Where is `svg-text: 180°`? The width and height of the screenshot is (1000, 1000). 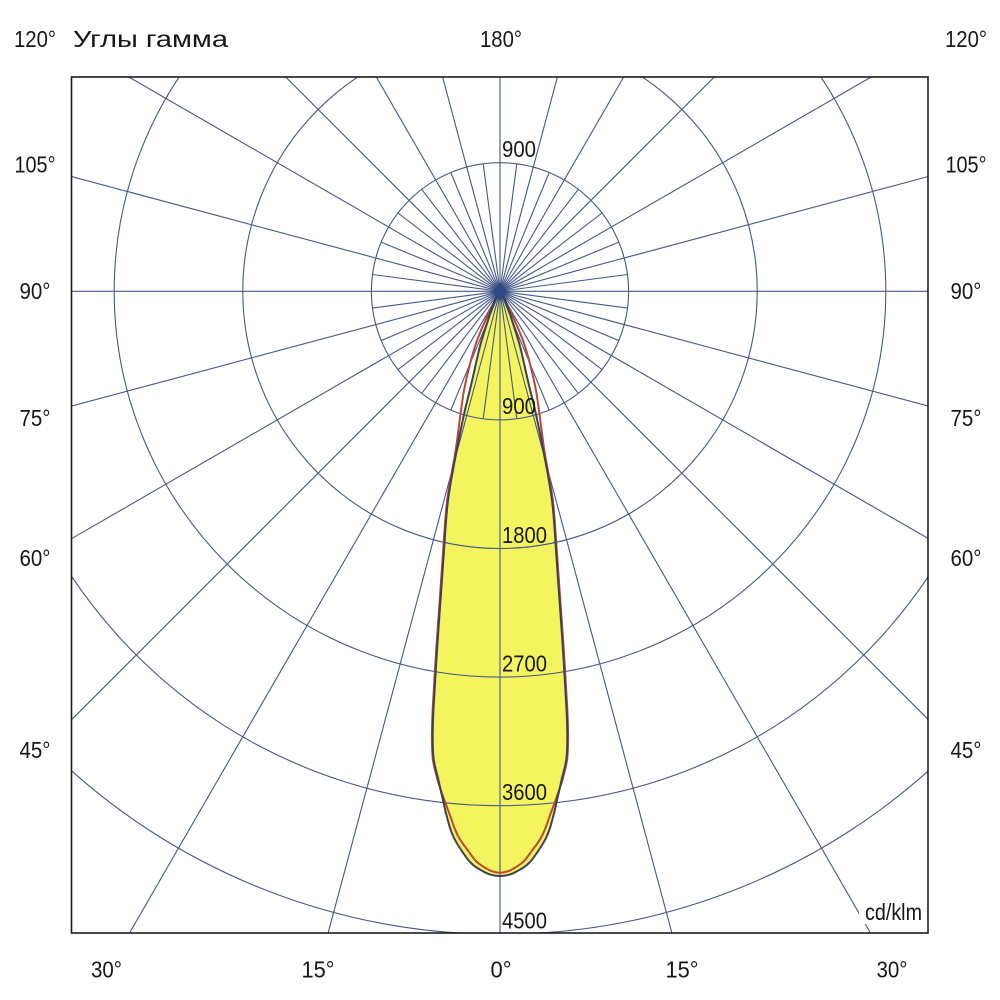
svg-text: 180° is located at coordinates (501, 39).